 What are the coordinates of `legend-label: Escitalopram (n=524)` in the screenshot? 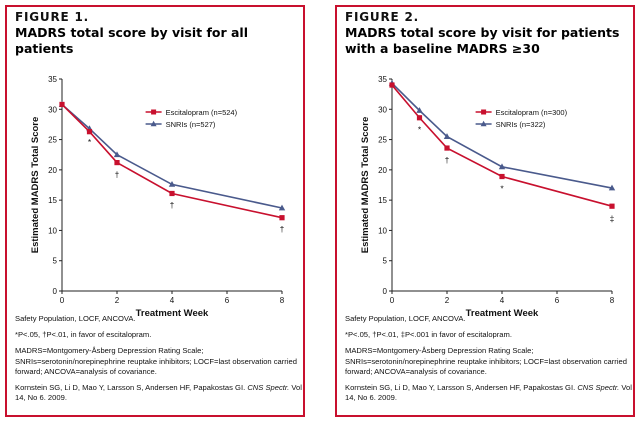 It's located at (202, 112).